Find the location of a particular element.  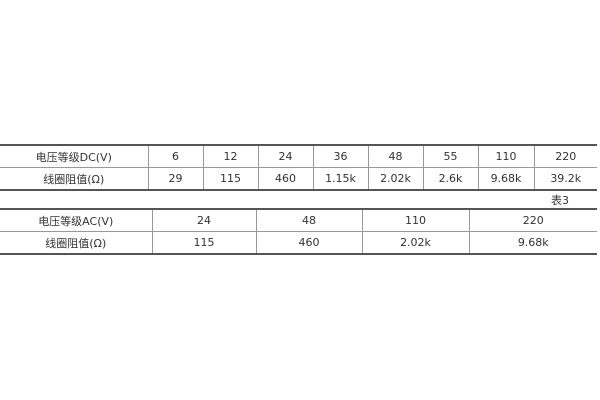

row-label: 电压等级DC(V) is located at coordinates (74, 156).